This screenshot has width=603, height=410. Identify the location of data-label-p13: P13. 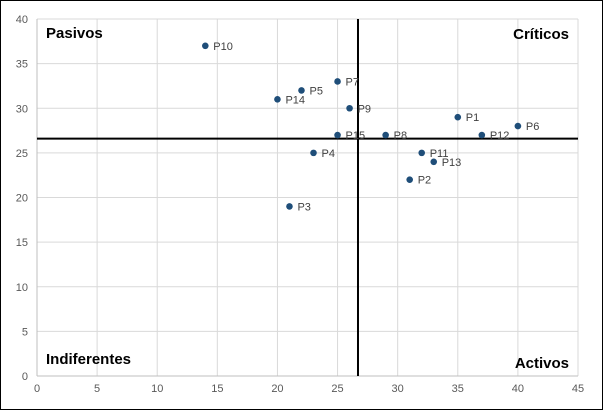
(452, 163).